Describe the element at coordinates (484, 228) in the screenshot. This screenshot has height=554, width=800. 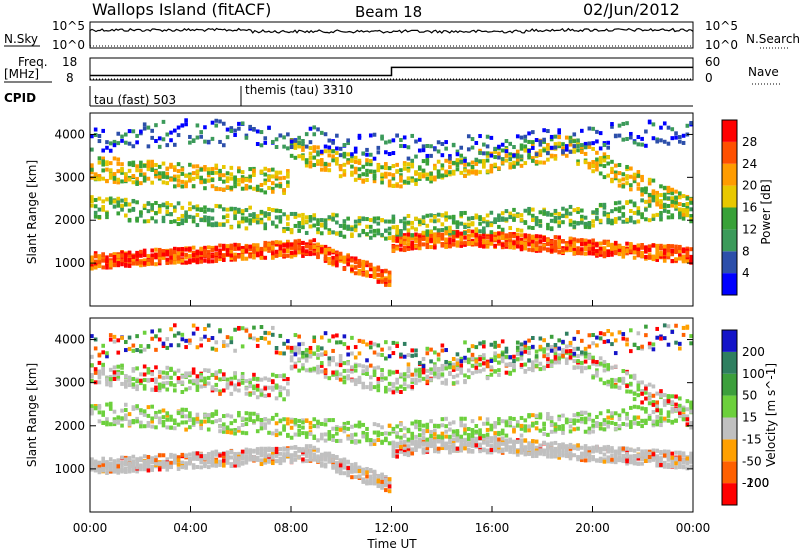
I see `power-cell-1985` at that location.